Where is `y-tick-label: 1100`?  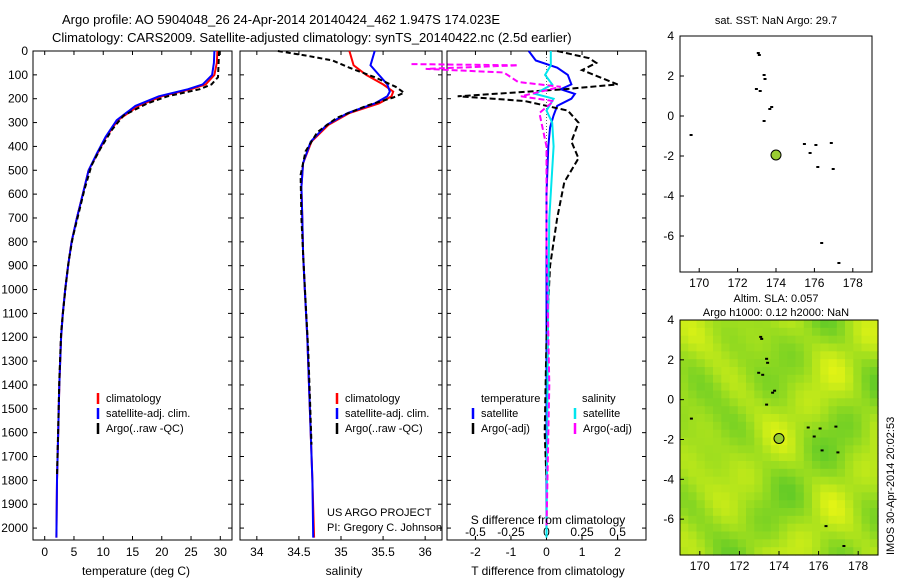 y-tick-label: 1100 is located at coordinates (15, 313).